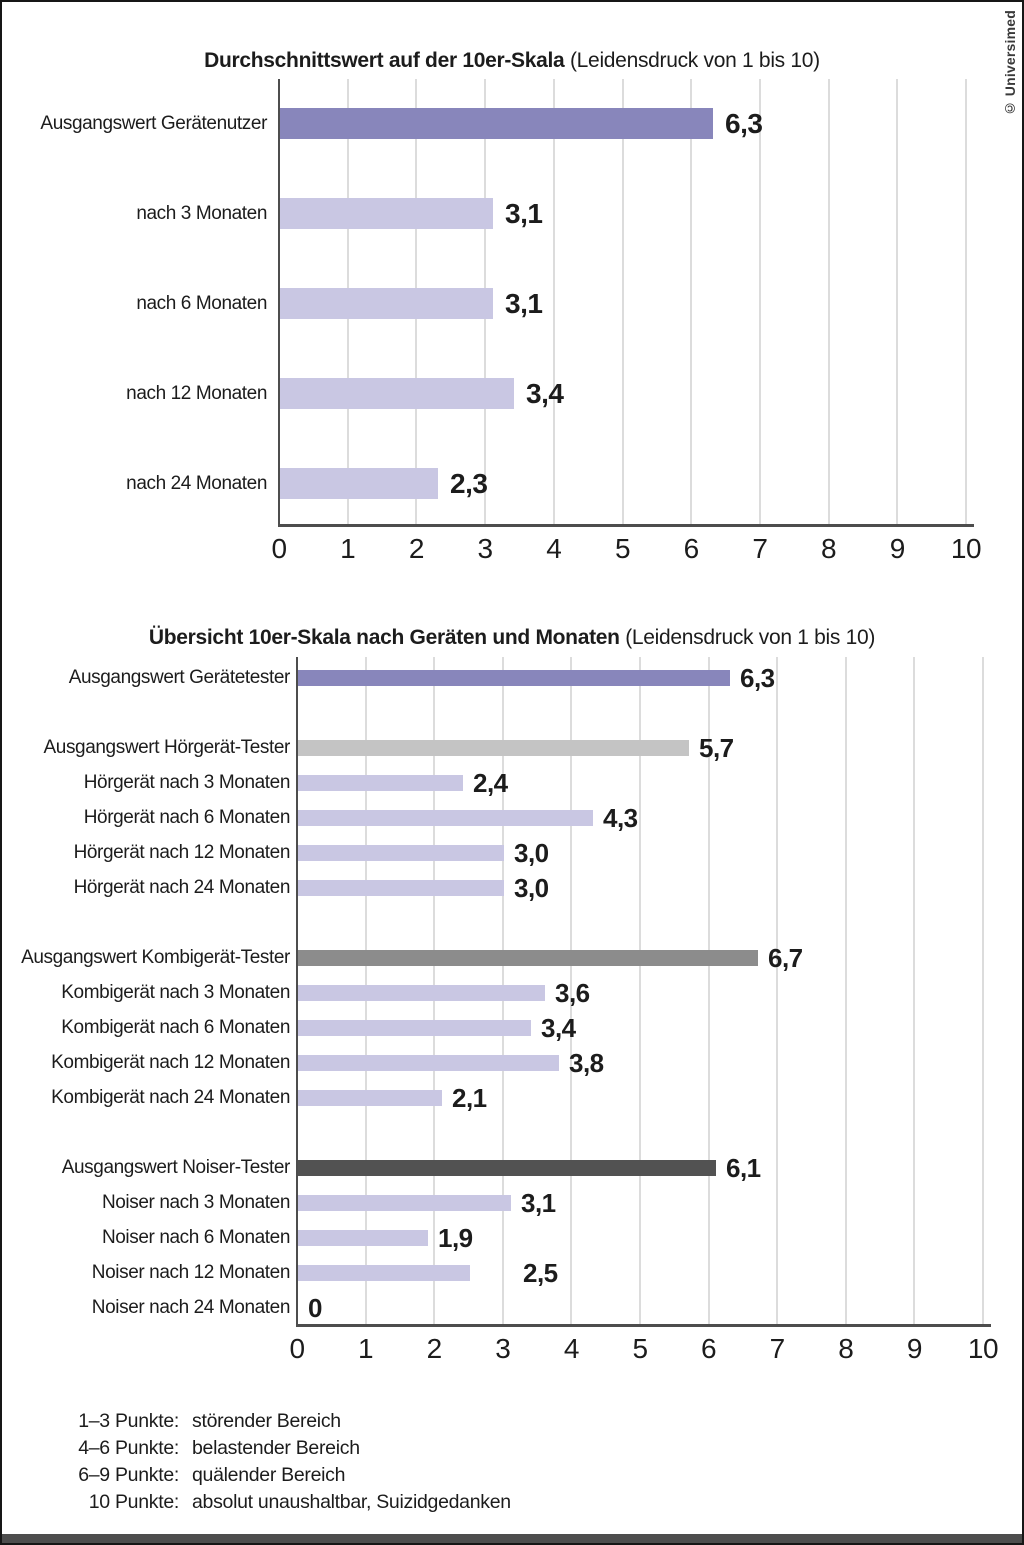  What do you see at coordinates (195, 1202) in the screenshot?
I see `category-label: Noiser nach 3 Monaten` at bounding box center [195, 1202].